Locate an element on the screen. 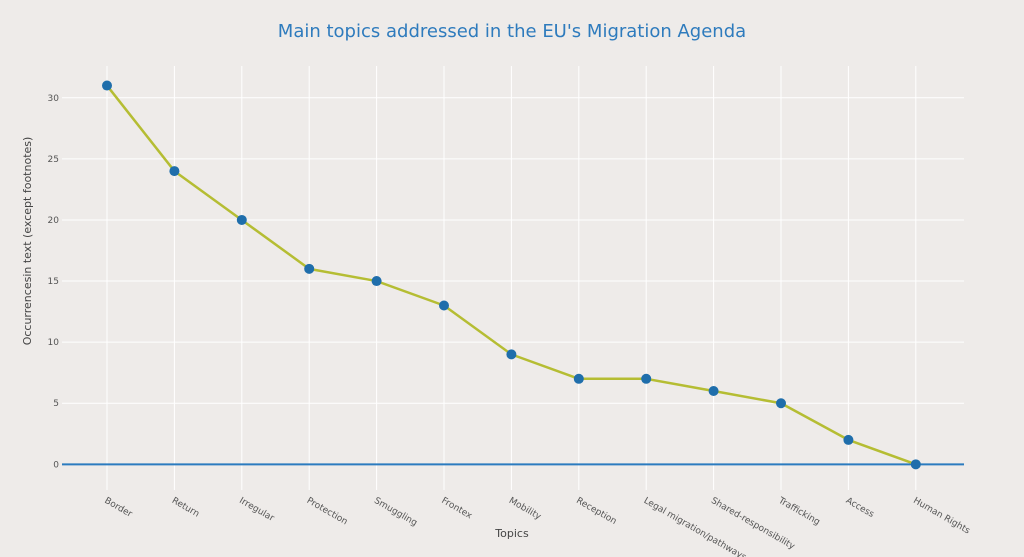 This screenshot has height=557, width=1024. y-tick-label: 0 is located at coordinates (56, 465).